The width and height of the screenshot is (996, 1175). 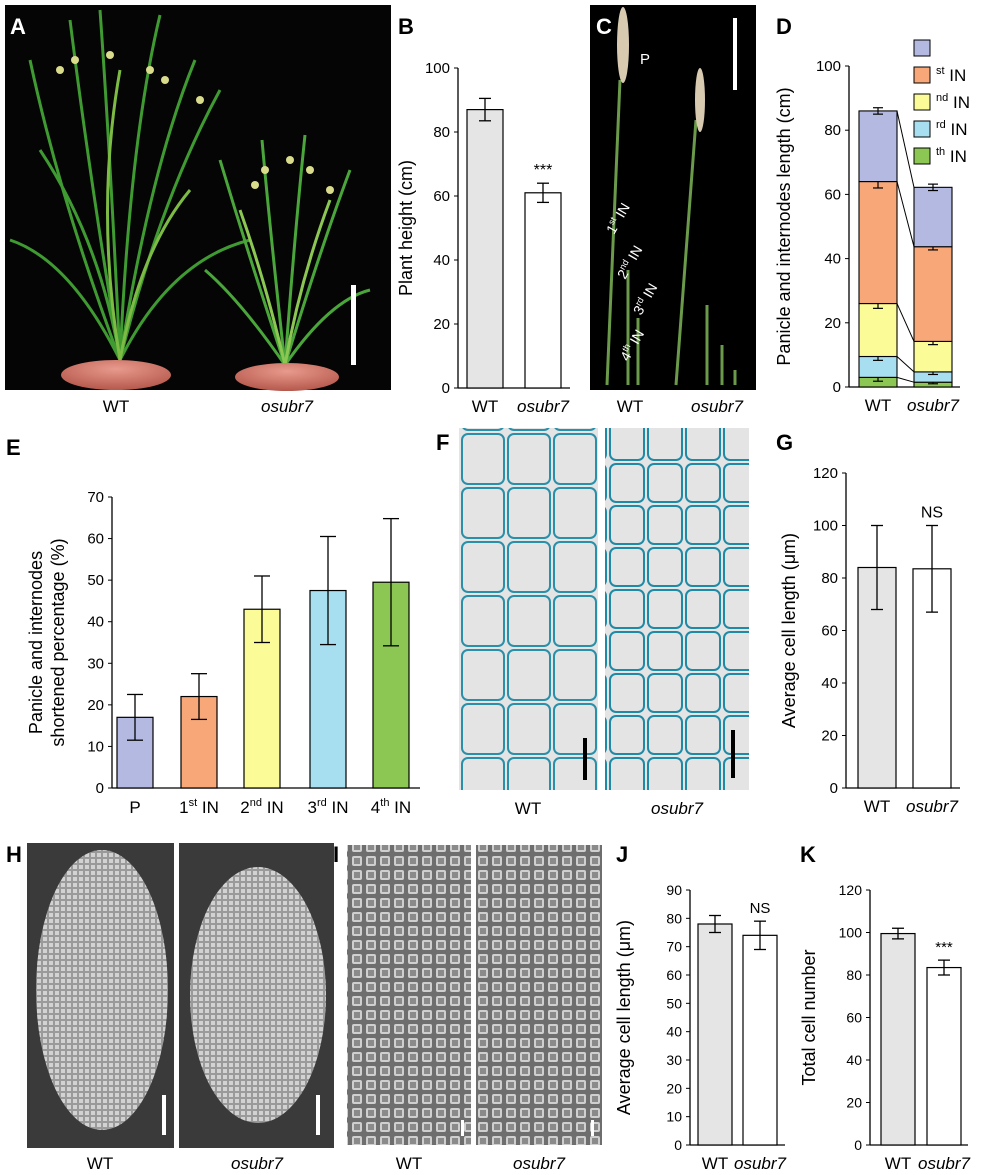 I want to click on mutant-sem-surface, so click(x=539, y=995).